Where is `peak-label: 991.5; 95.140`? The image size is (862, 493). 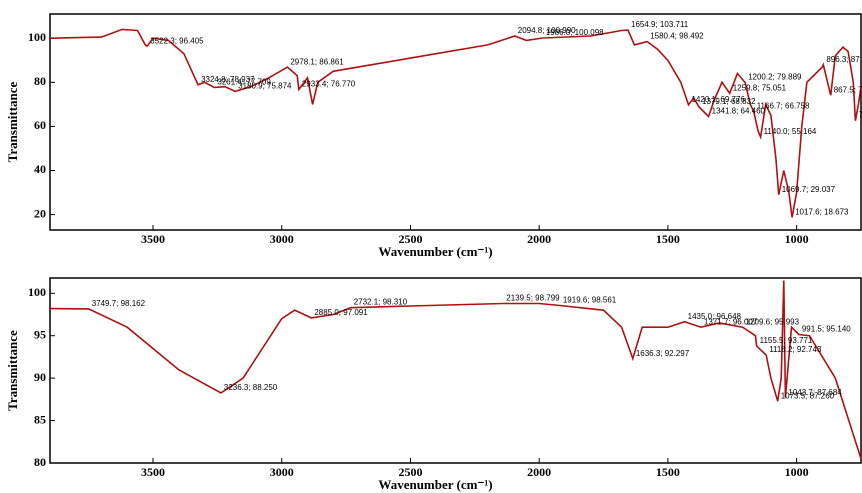
peak-label: 991.5; 95.140 is located at coordinates (826, 329).